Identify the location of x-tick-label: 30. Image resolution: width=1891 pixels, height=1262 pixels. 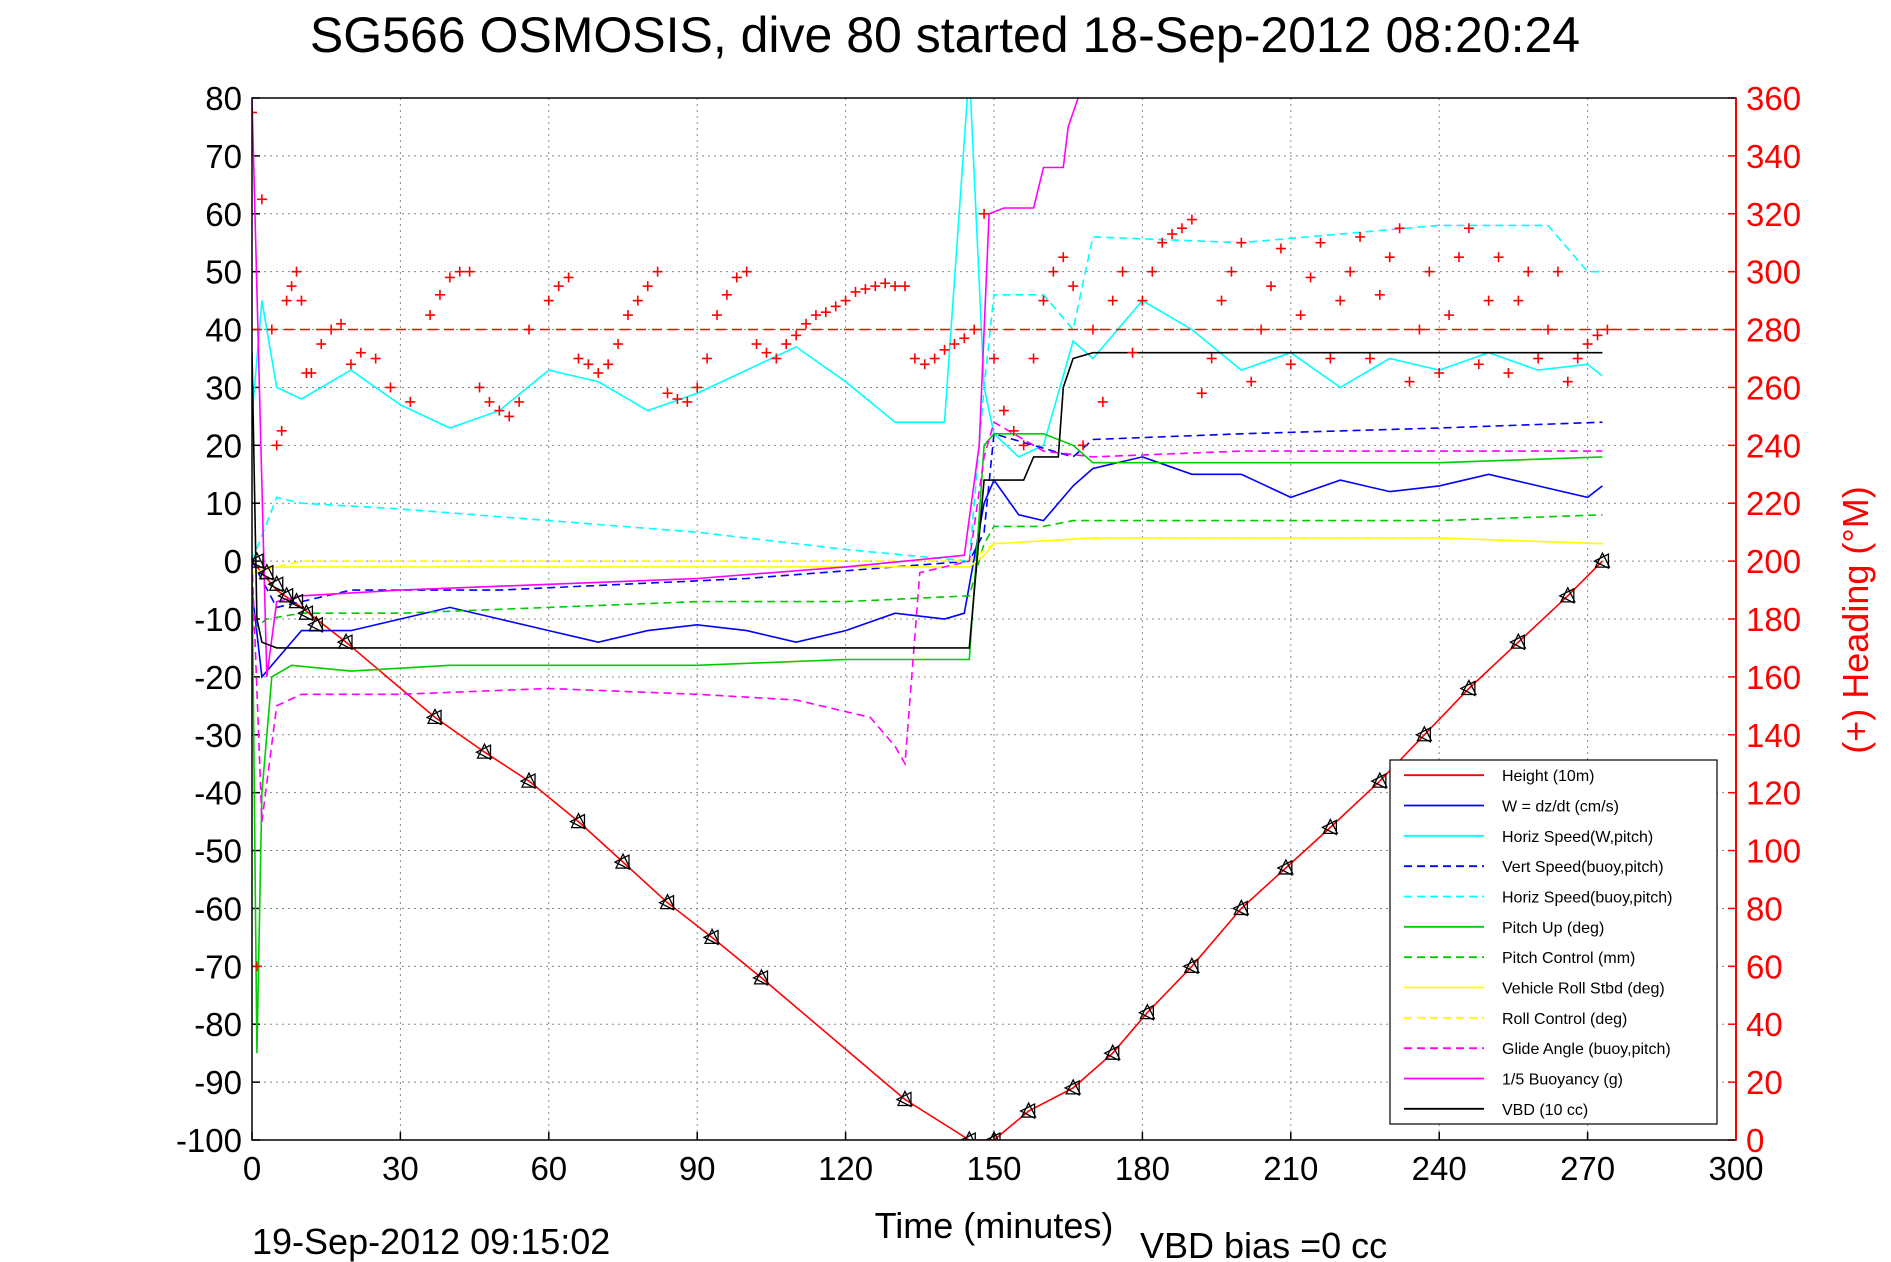
(400, 1168).